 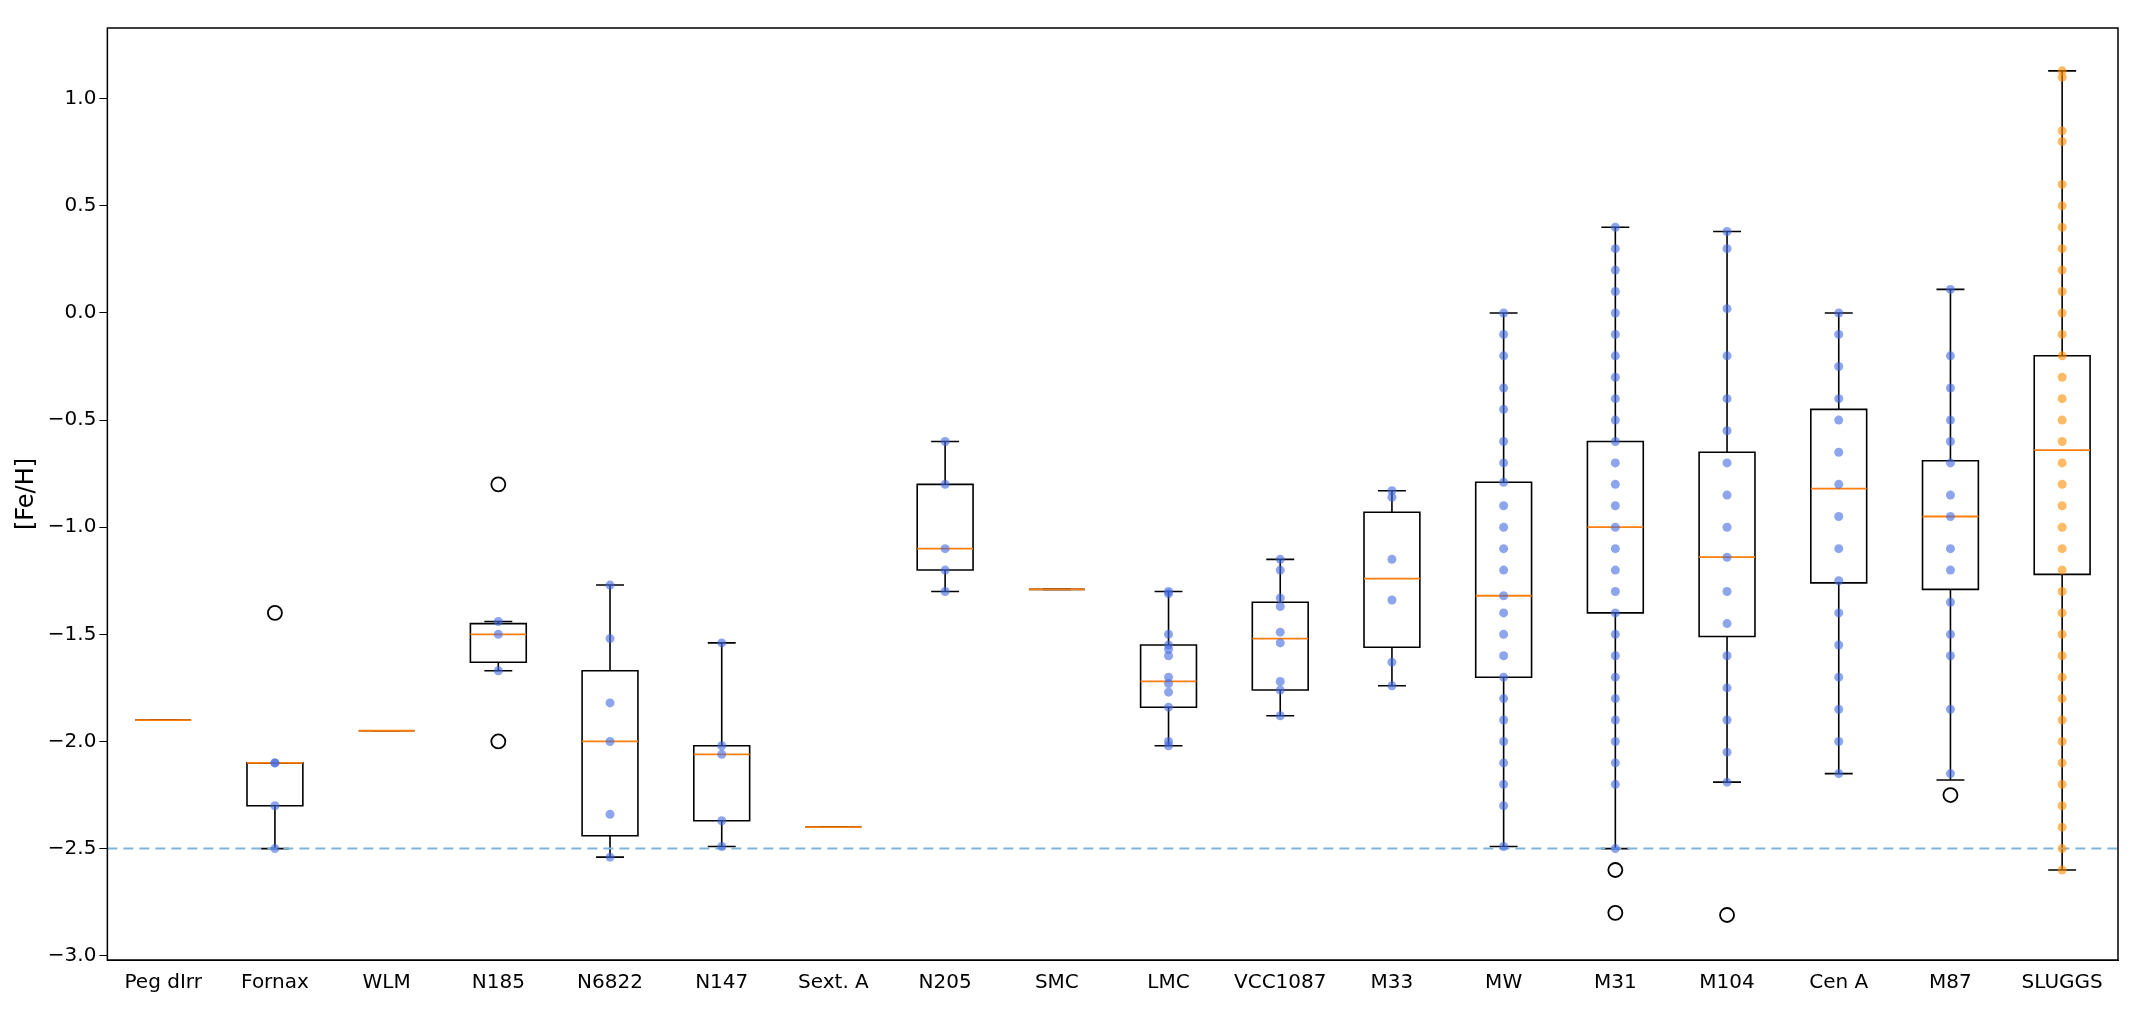 I want to click on x-tick-label: N205, so click(x=945, y=981).